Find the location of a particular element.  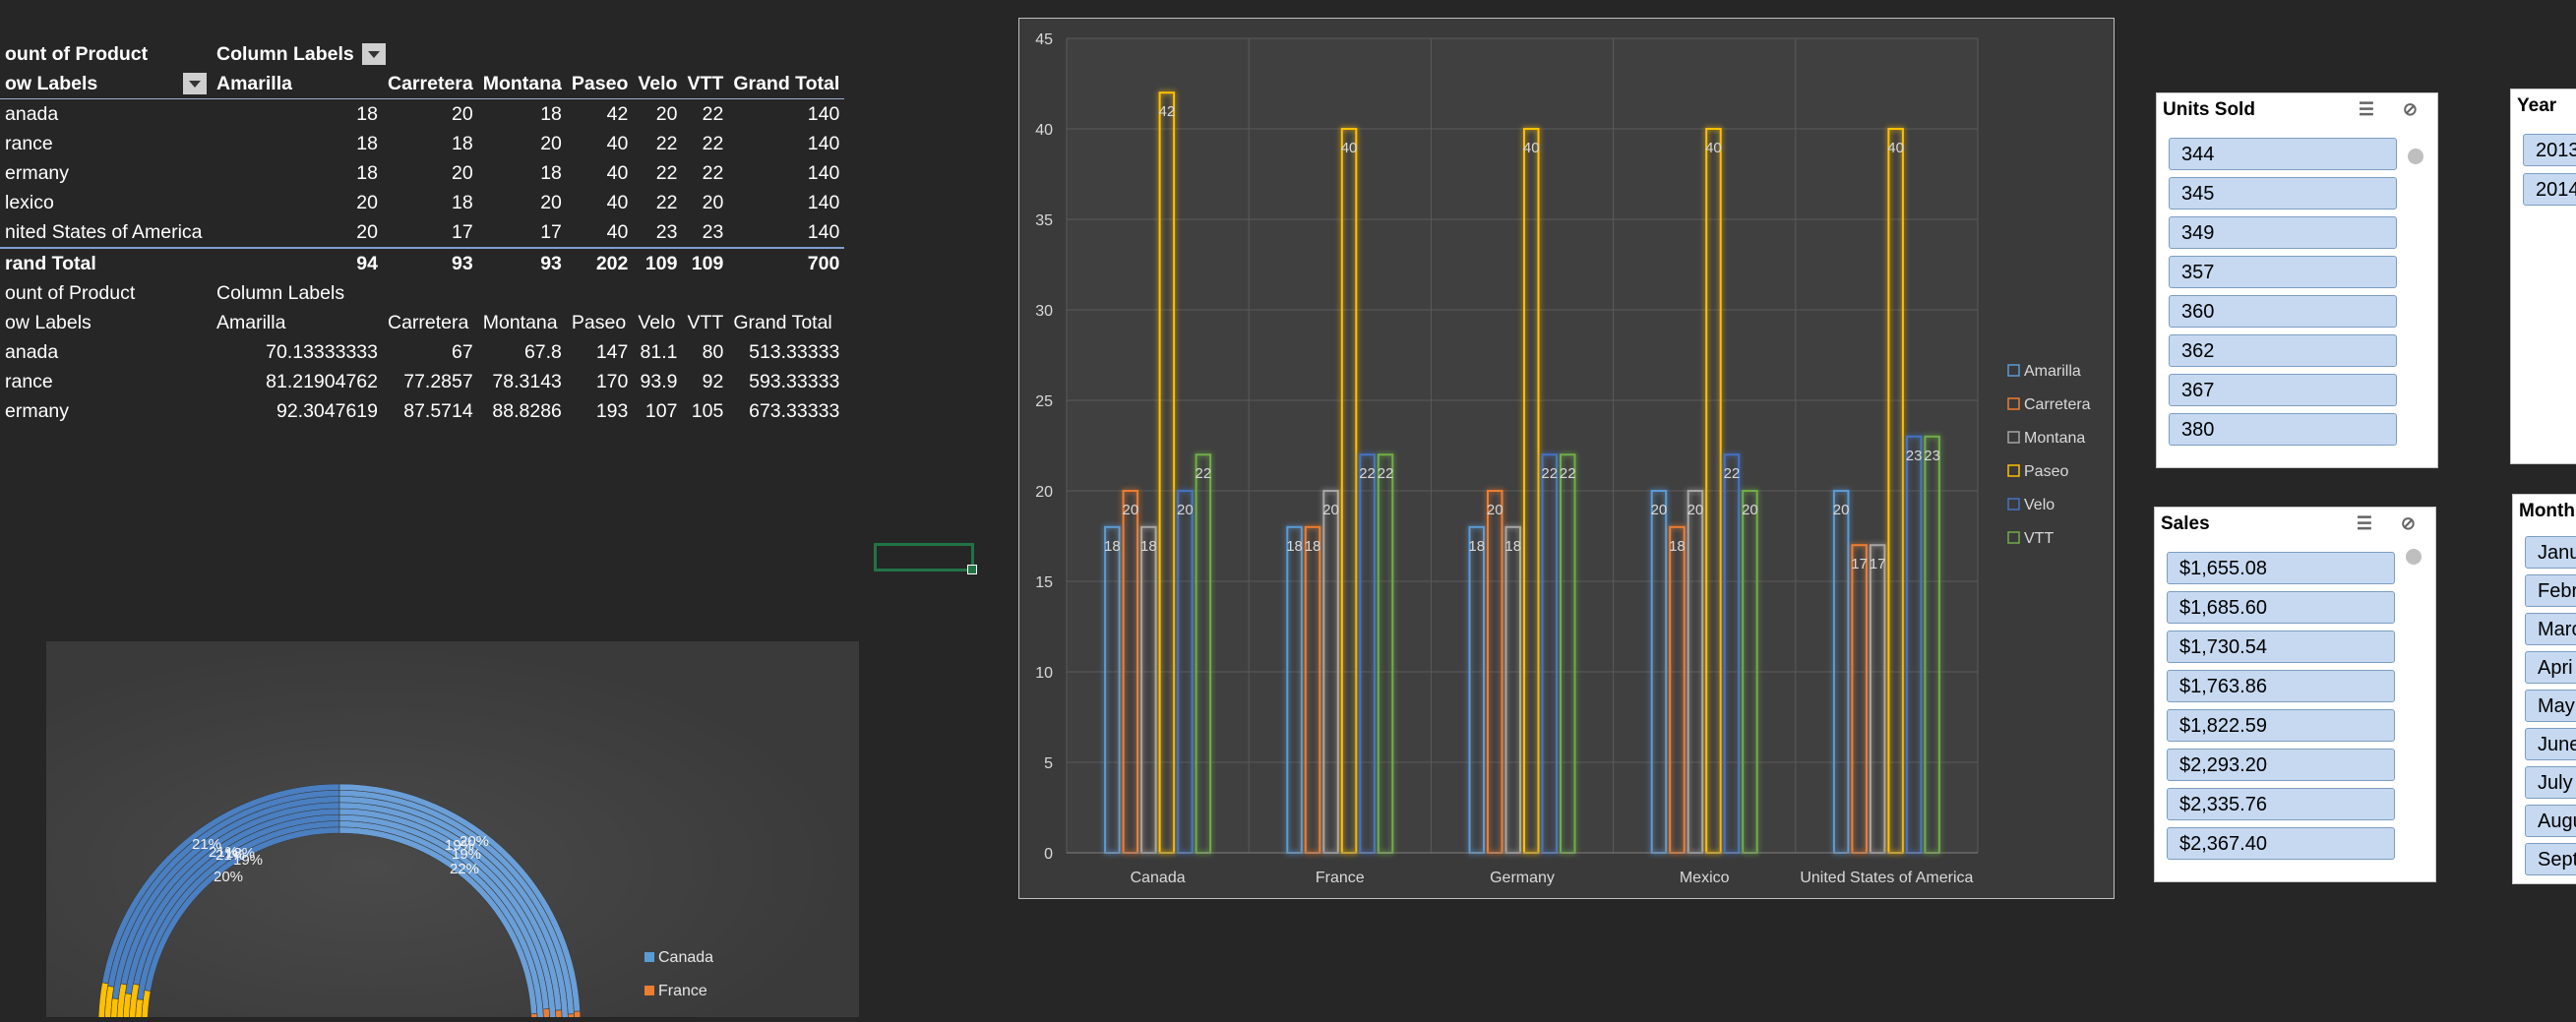

legend-label: Amarilla is located at coordinates (2052, 371).